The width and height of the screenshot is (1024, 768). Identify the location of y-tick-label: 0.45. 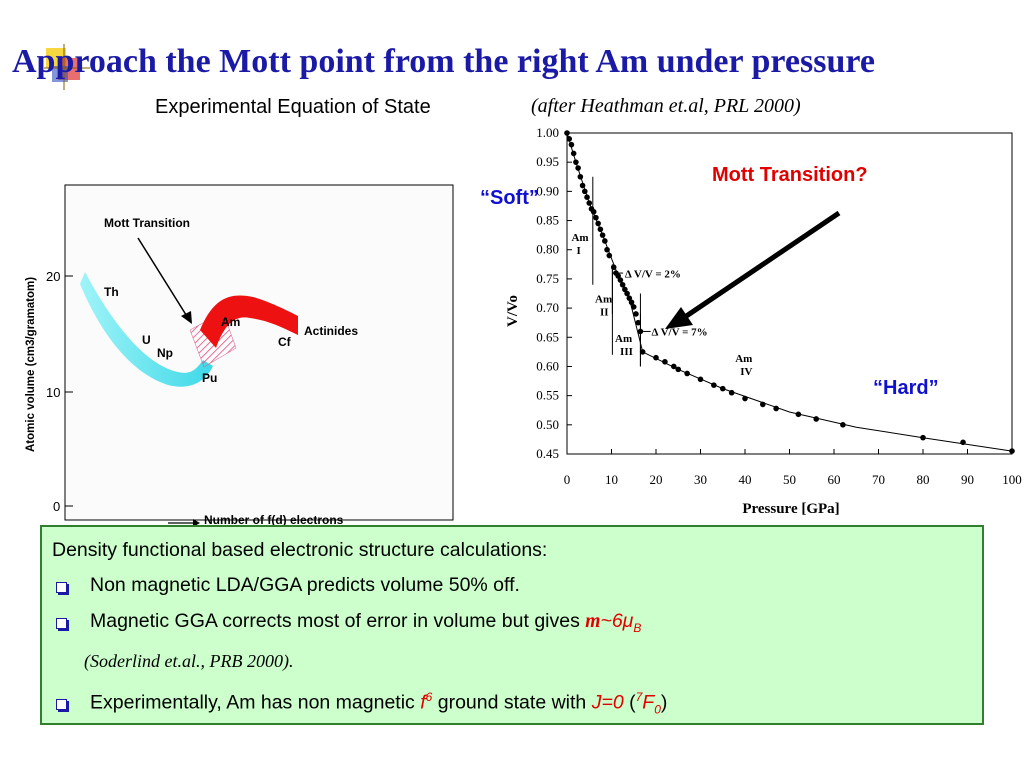
(547, 453).